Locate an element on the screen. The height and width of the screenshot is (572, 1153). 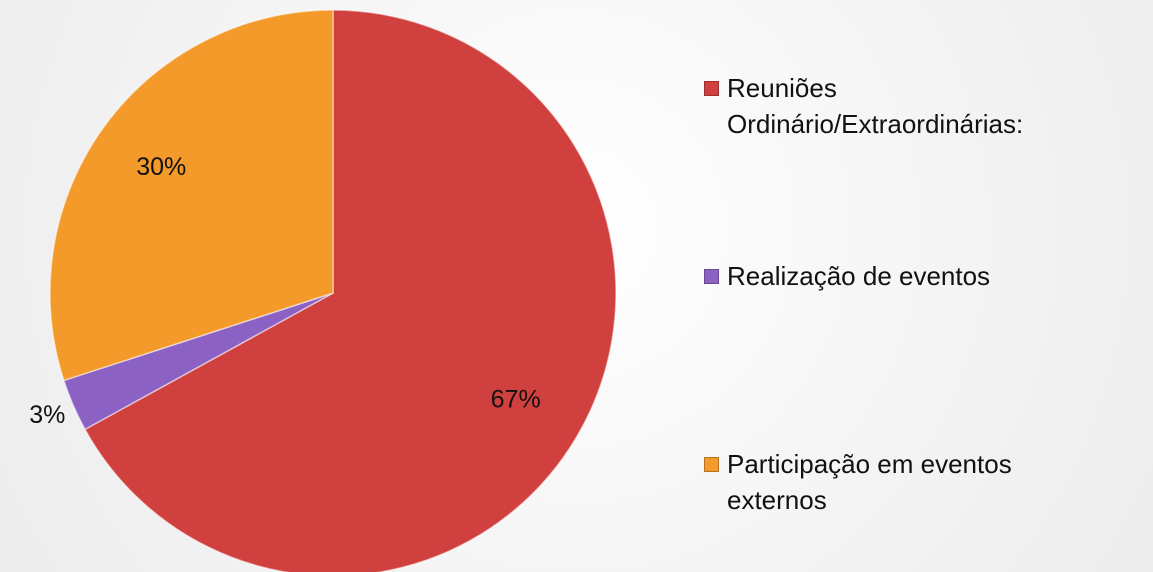
legend-item: Realização de eventos is located at coordinates (924, 276).